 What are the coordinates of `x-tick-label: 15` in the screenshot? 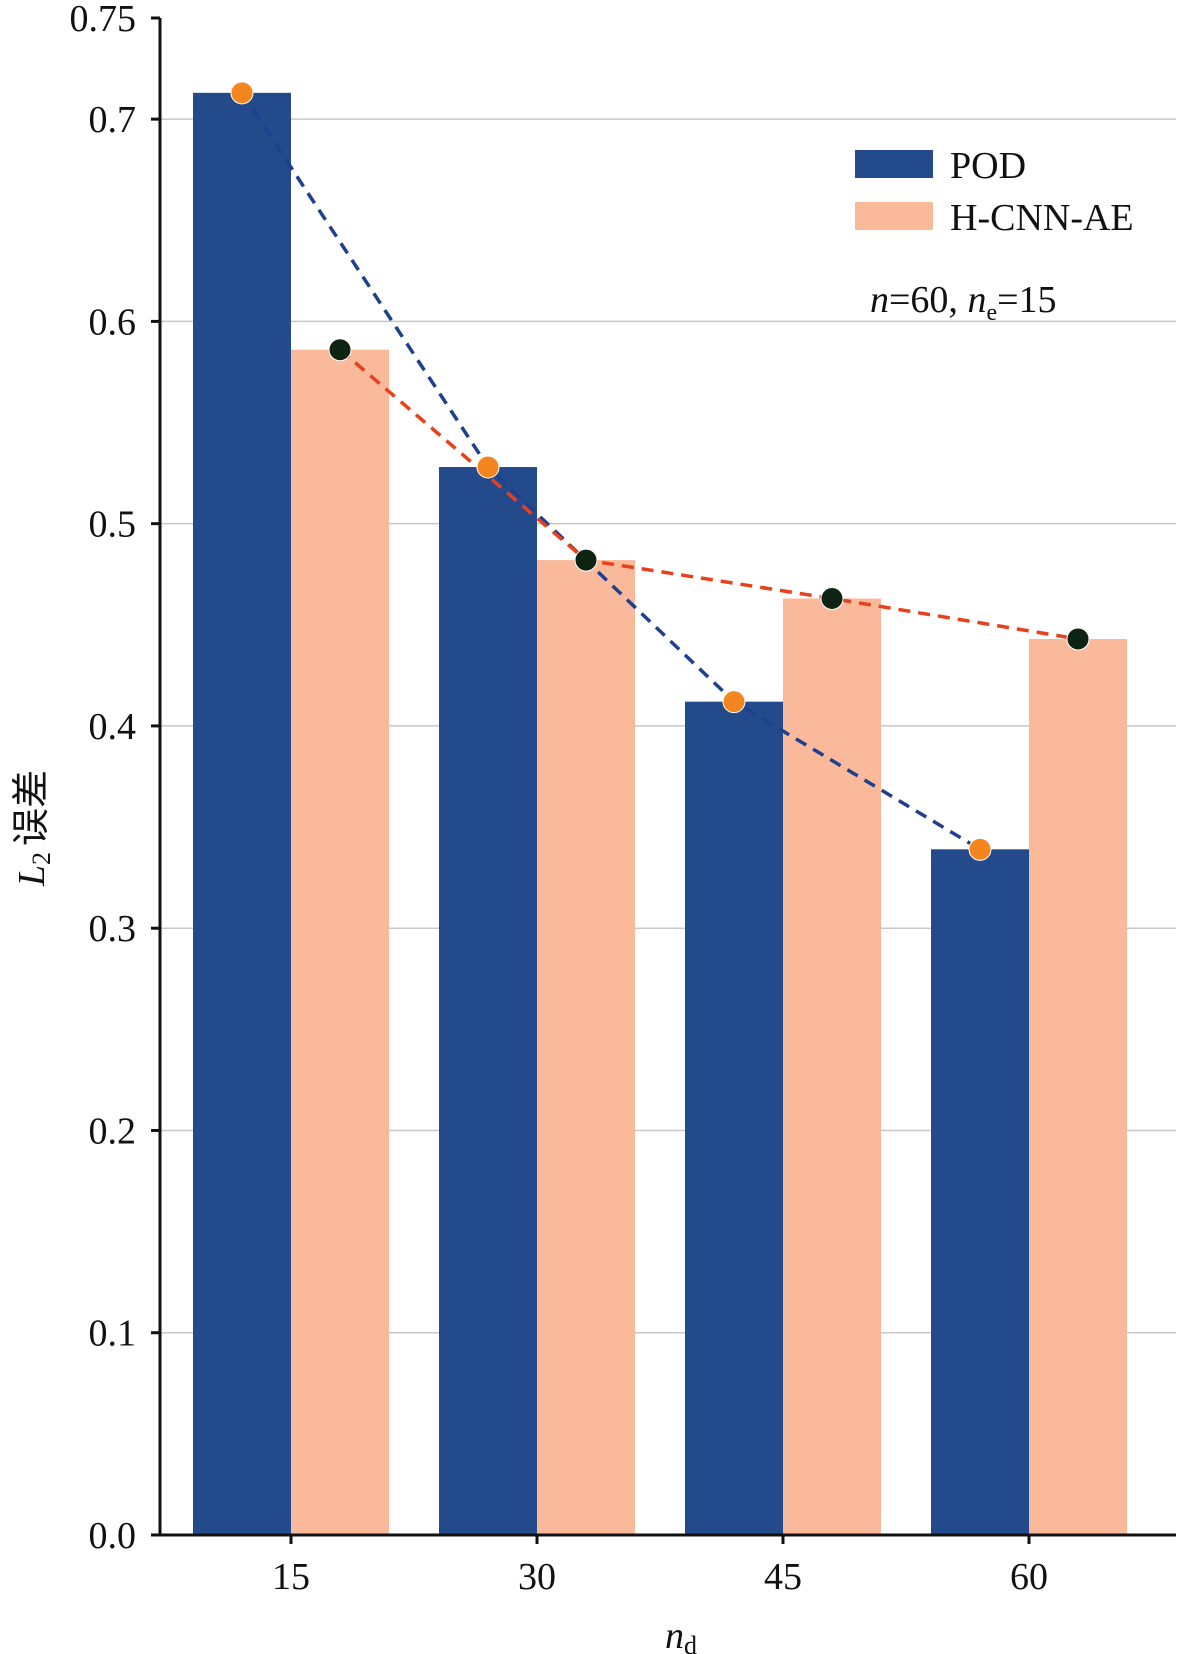 It's located at (291, 1577).